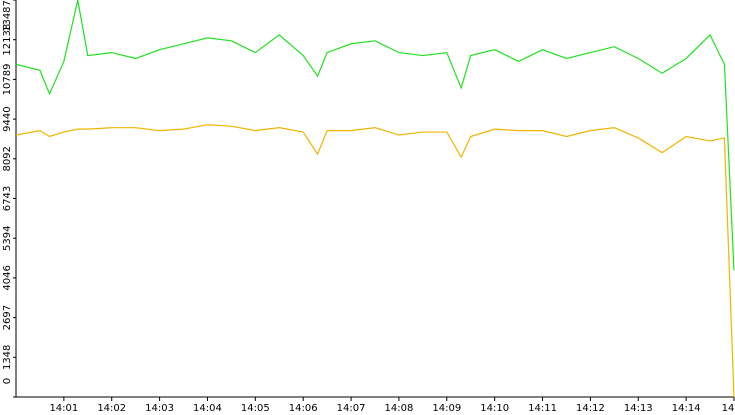 This screenshot has width=735, height=415. I want to click on y-tick-label: 13487, so click(7, 16).